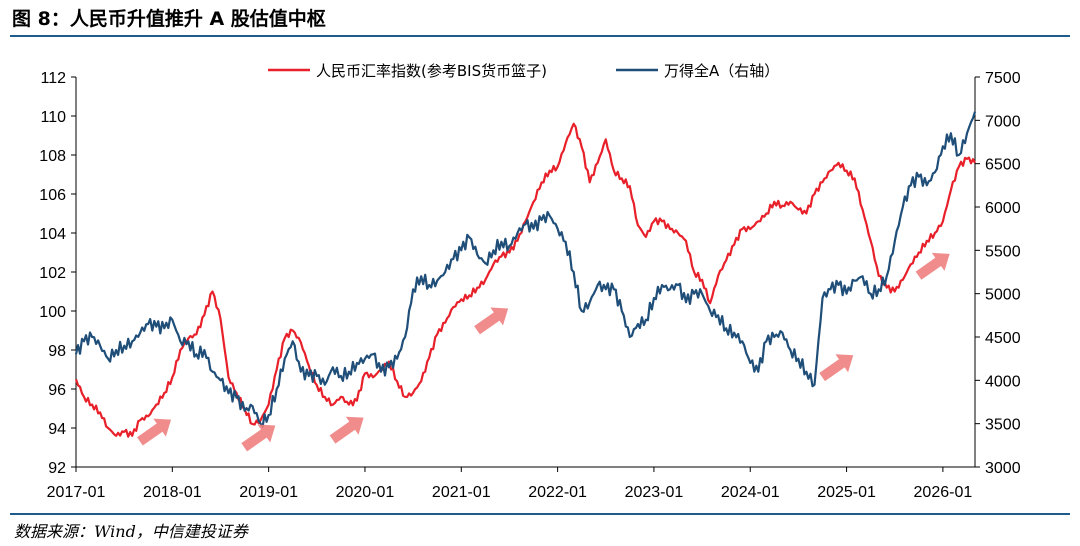  What do you see at coordinates (52, 273) in the screenshot?
I see `y-left-tick-label: 102` at bounding box center [52, 273].